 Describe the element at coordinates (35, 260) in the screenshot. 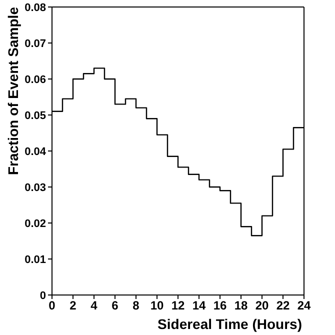

I see `y-tick-label: 0.01` at that location.